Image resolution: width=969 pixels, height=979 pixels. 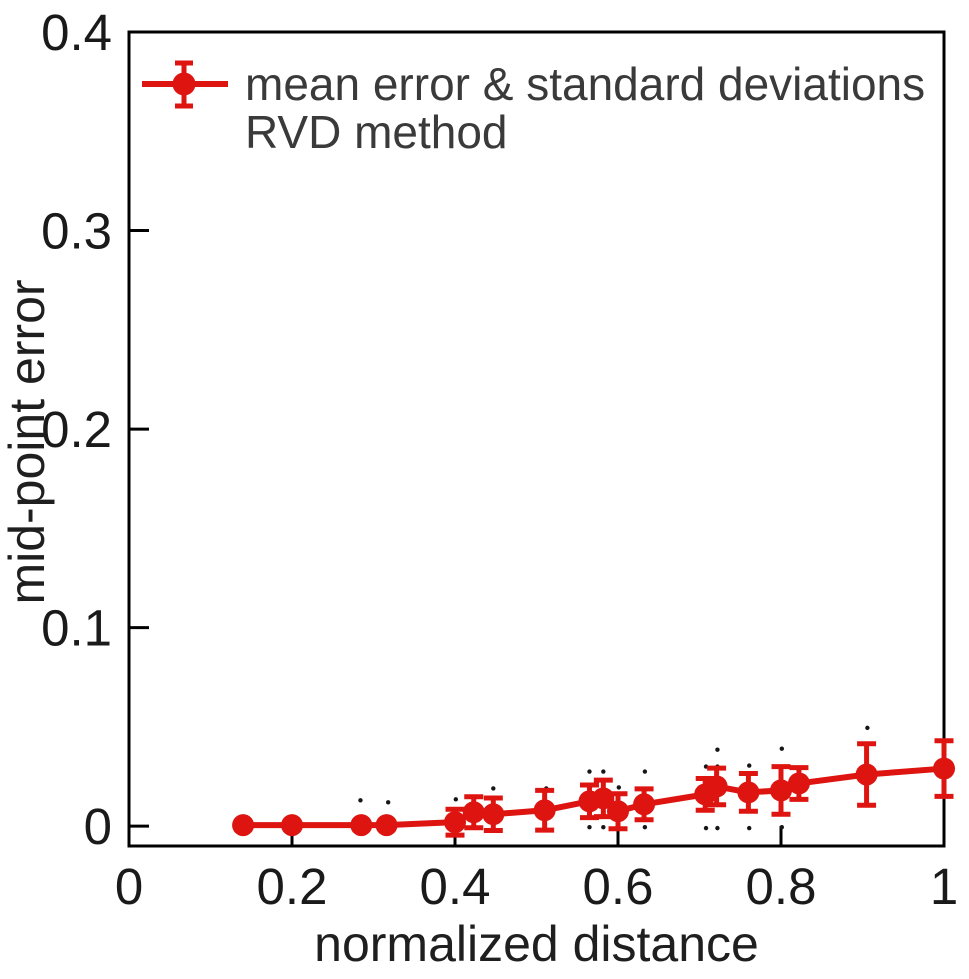 I want to click on legend-errorbar-marker, so click(x=185, y=84).